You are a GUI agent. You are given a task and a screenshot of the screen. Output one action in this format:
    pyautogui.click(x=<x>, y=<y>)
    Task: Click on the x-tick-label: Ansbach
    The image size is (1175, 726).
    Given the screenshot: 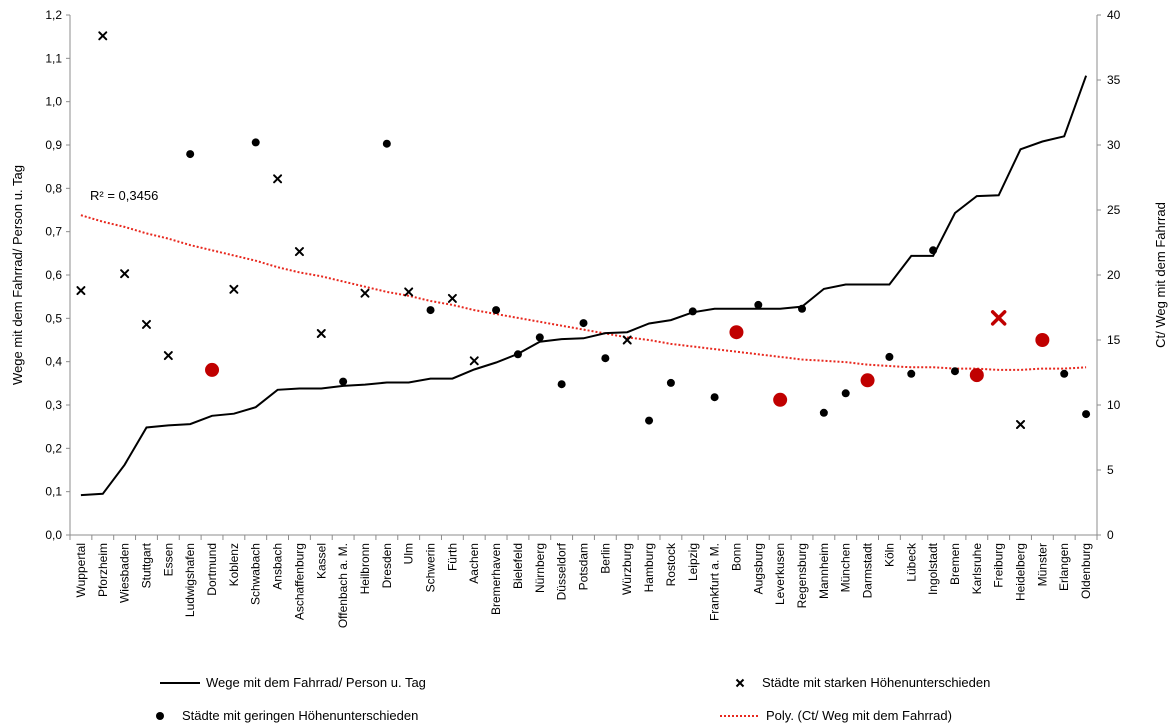 What is the action you would take?
    pyautogui.click(x=278, y=566)
    